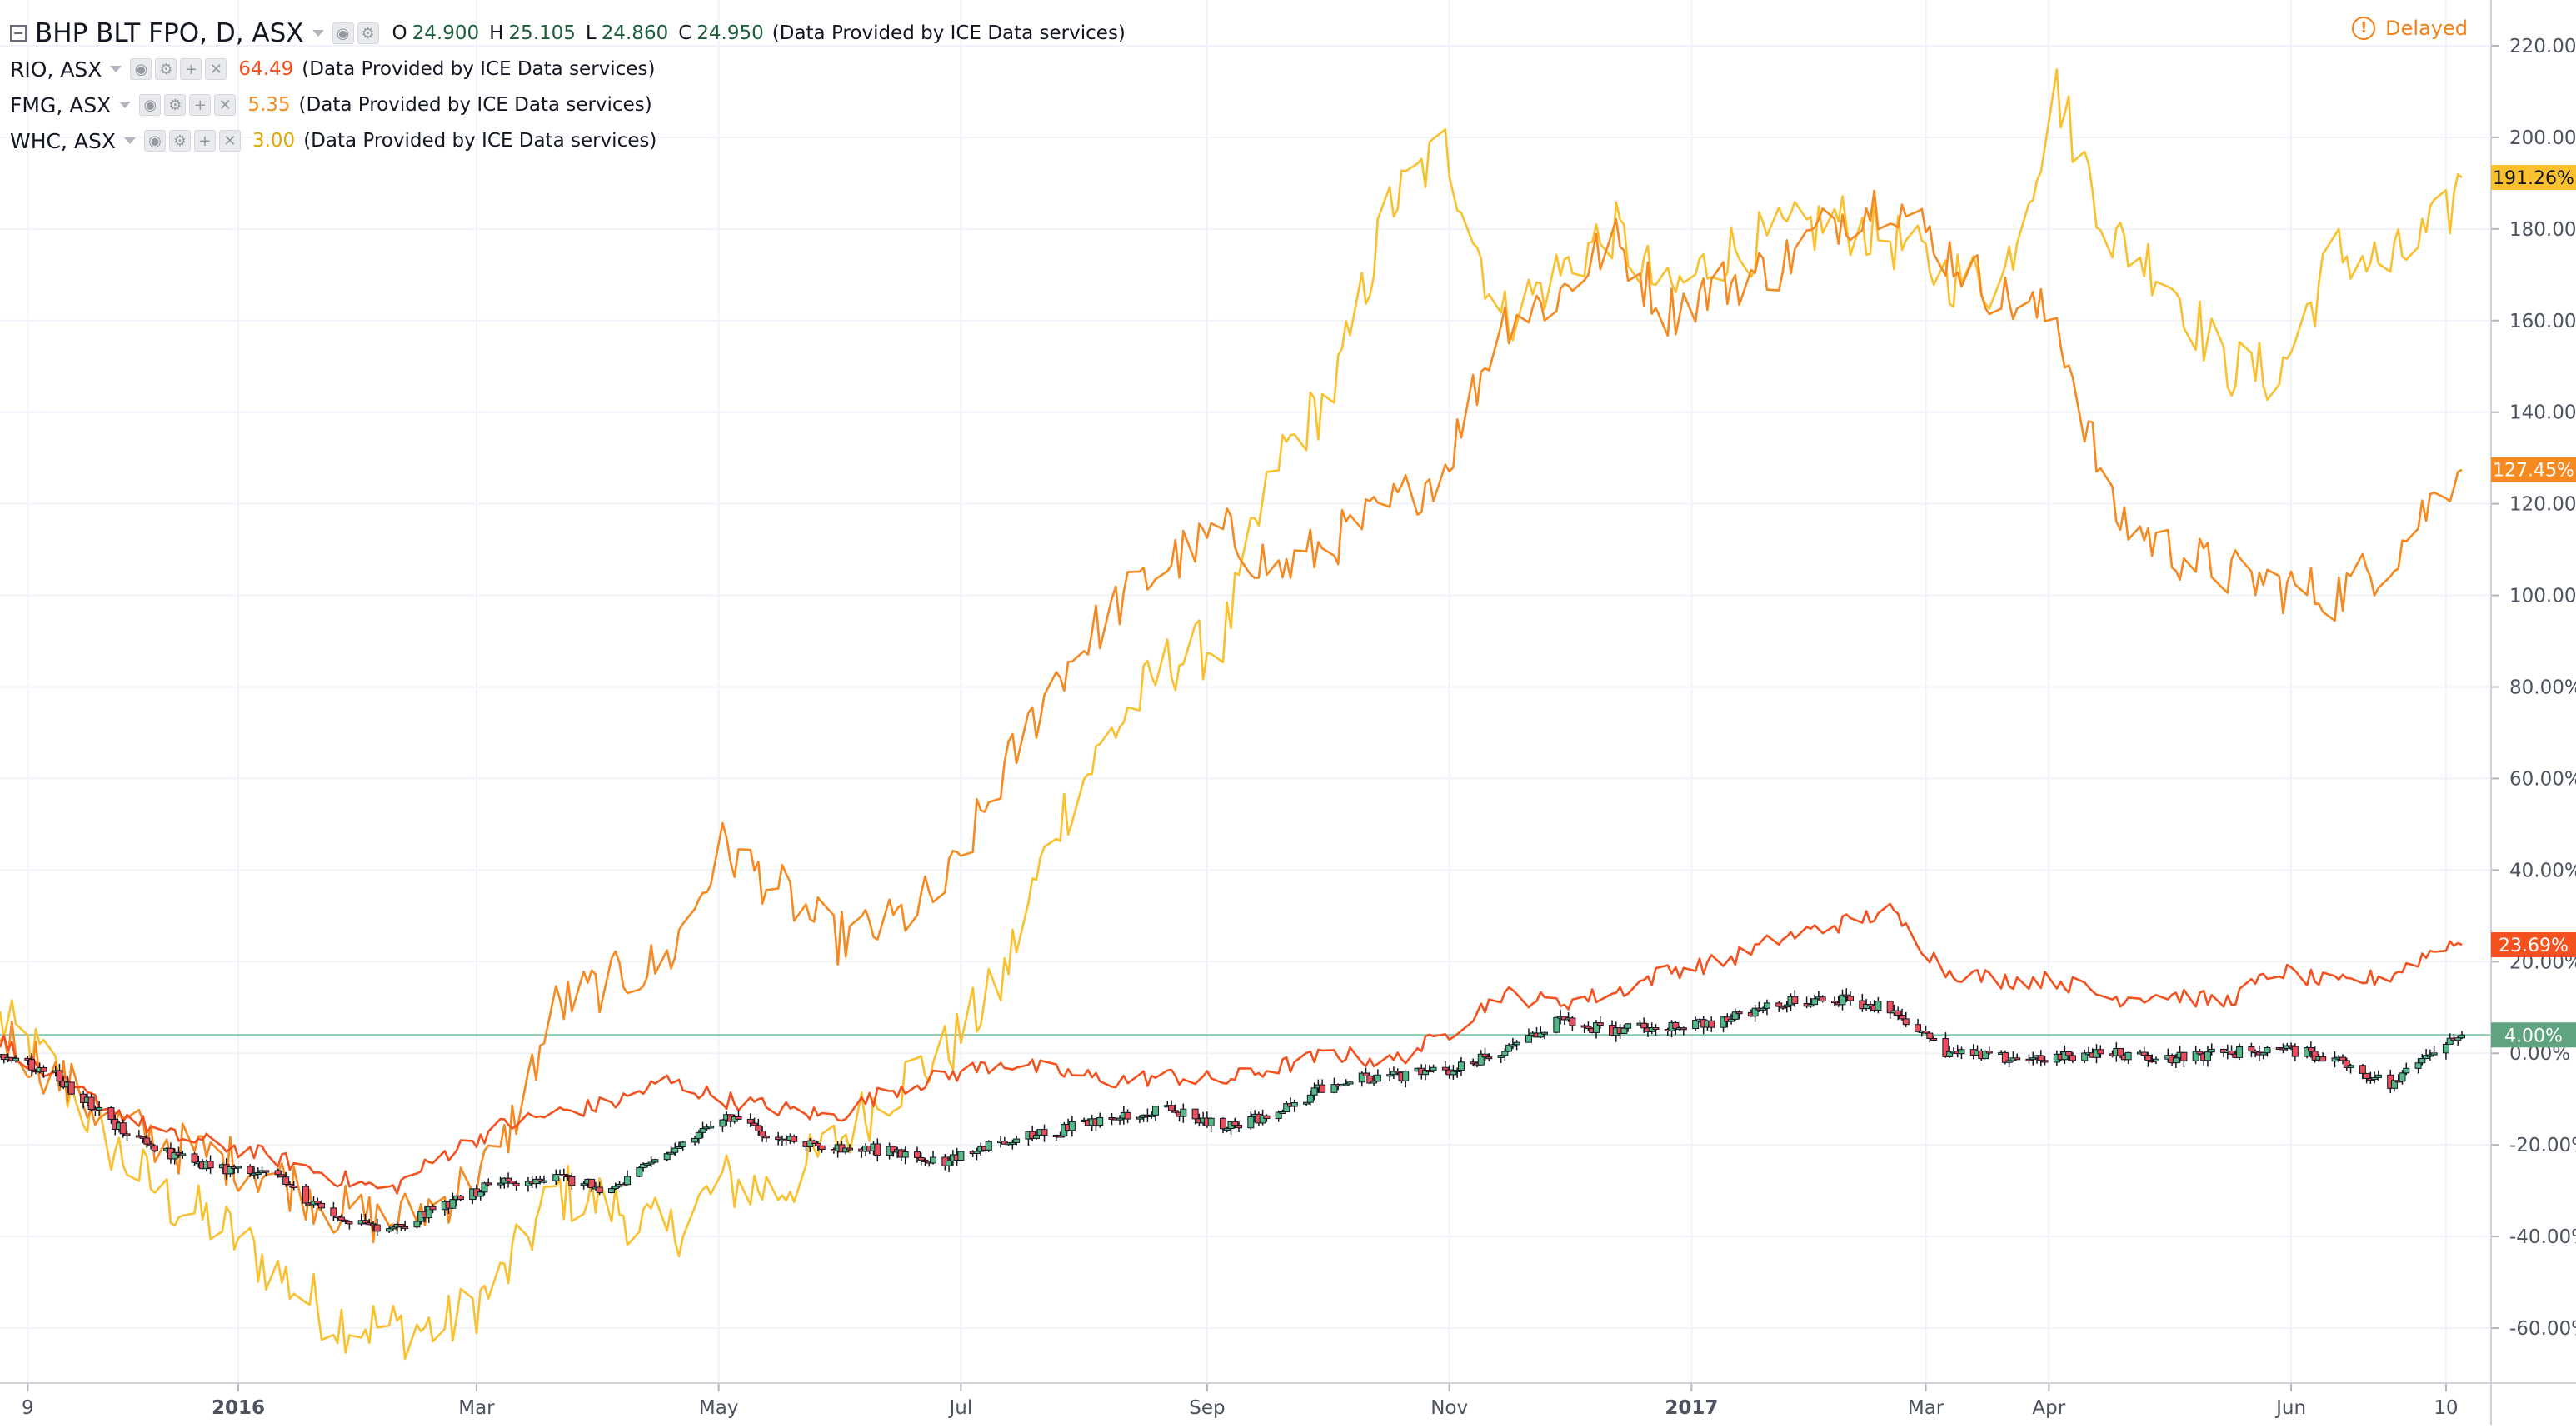  I want to click on main-symbol-title: BHP BLT FPO, D, ASX, so click(169, 33).